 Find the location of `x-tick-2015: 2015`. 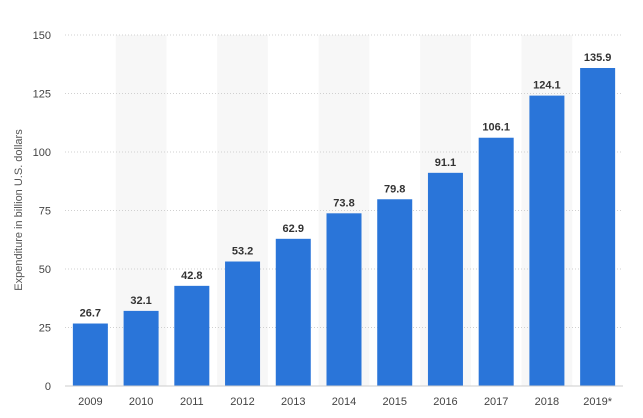

x-tick-2015: 2015 is located at coordinates (394, 402).